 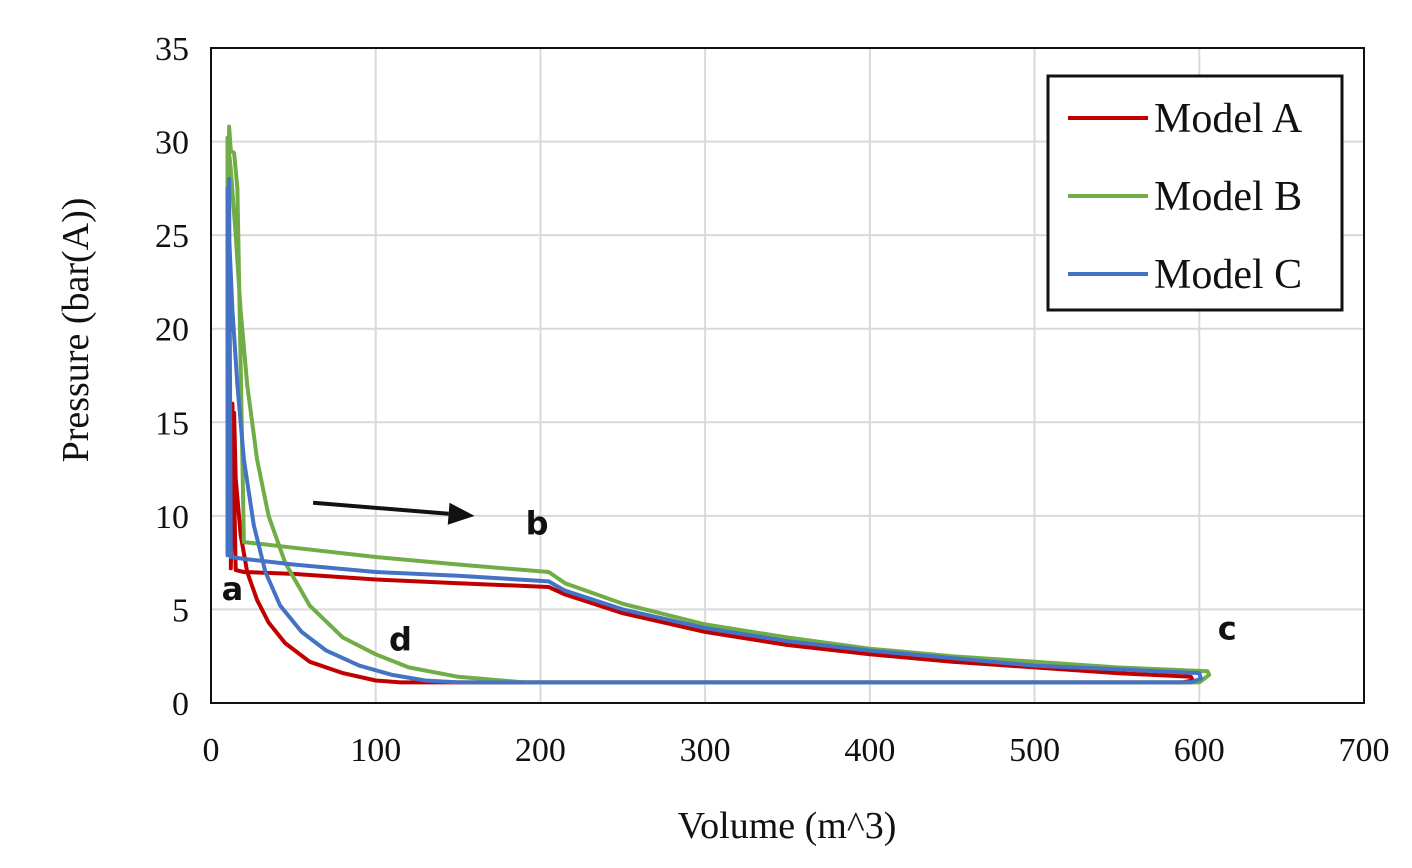 I want to click on direction-arrow, so click(x=393, y=512).